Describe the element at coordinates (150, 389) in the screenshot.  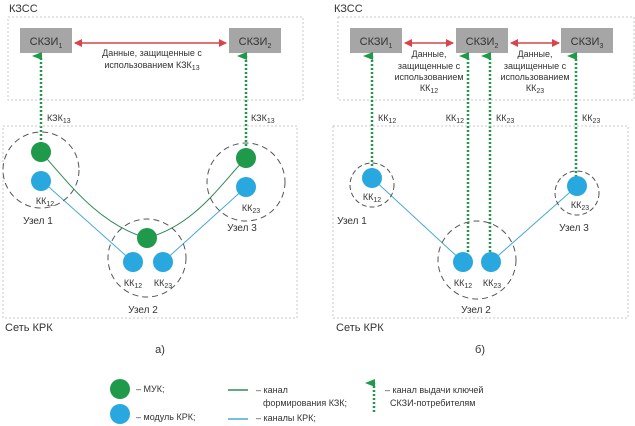
I see `legend-muk-label: – МУК;` at that location.